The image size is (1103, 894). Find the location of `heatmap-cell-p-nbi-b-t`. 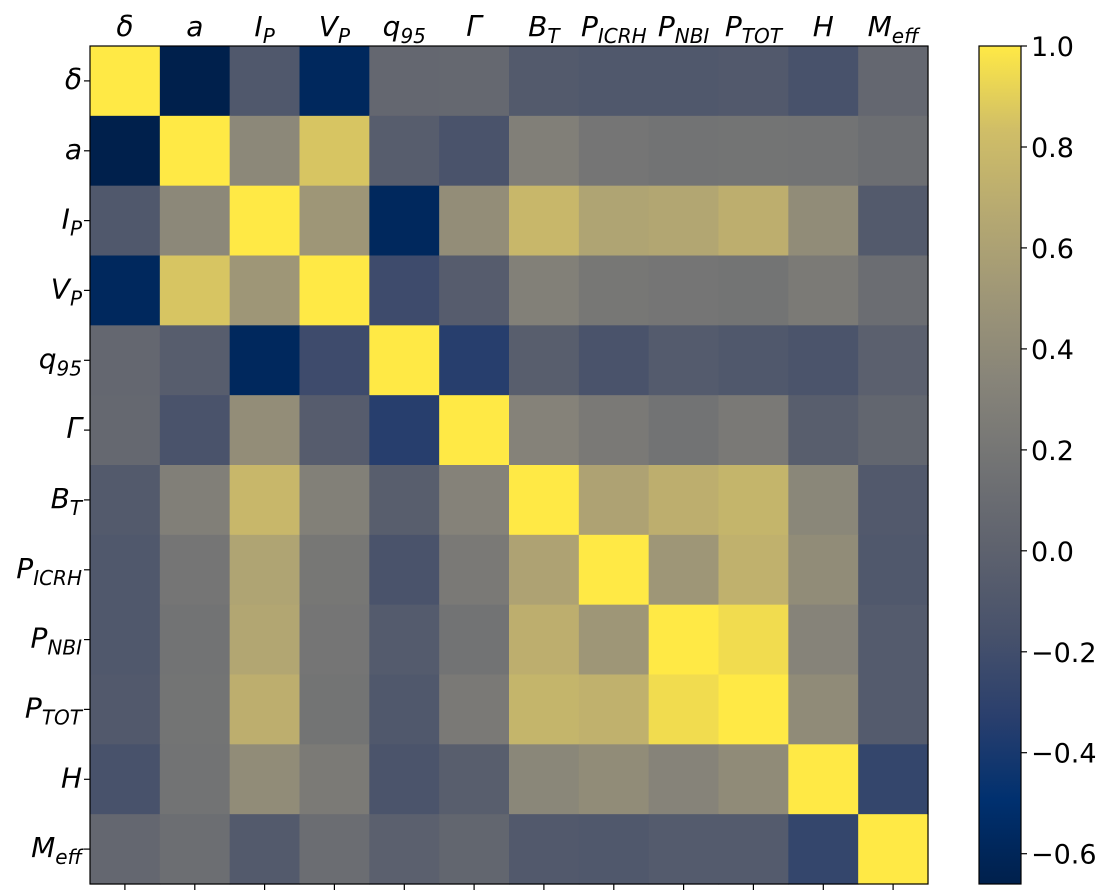

heatmap-cell-p-nbi-b-t is located at coordinates (544, 640).